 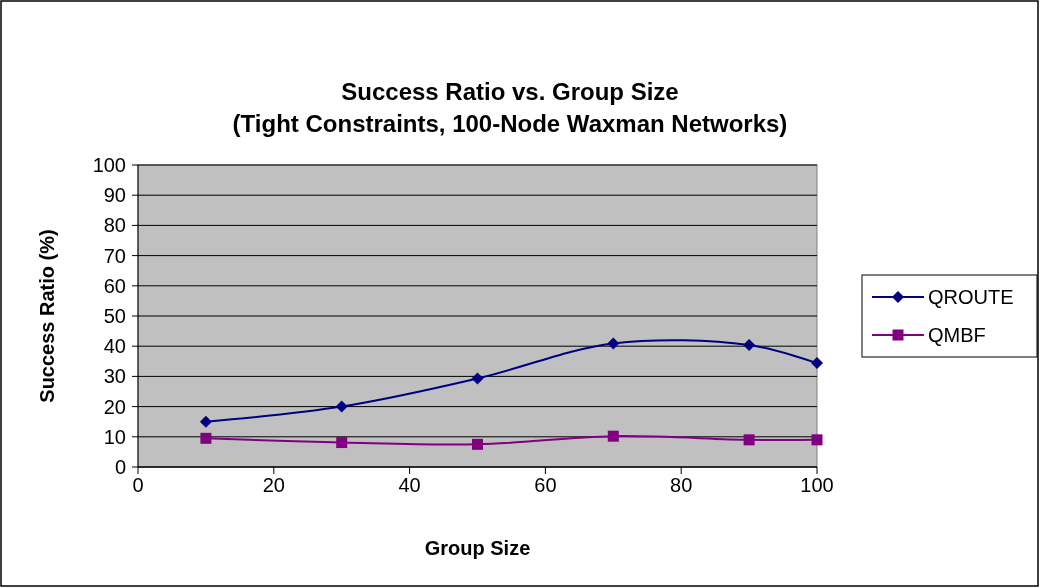 I want to click on y-axis-title: Success Ratio (%), so click(x=47, y=316).